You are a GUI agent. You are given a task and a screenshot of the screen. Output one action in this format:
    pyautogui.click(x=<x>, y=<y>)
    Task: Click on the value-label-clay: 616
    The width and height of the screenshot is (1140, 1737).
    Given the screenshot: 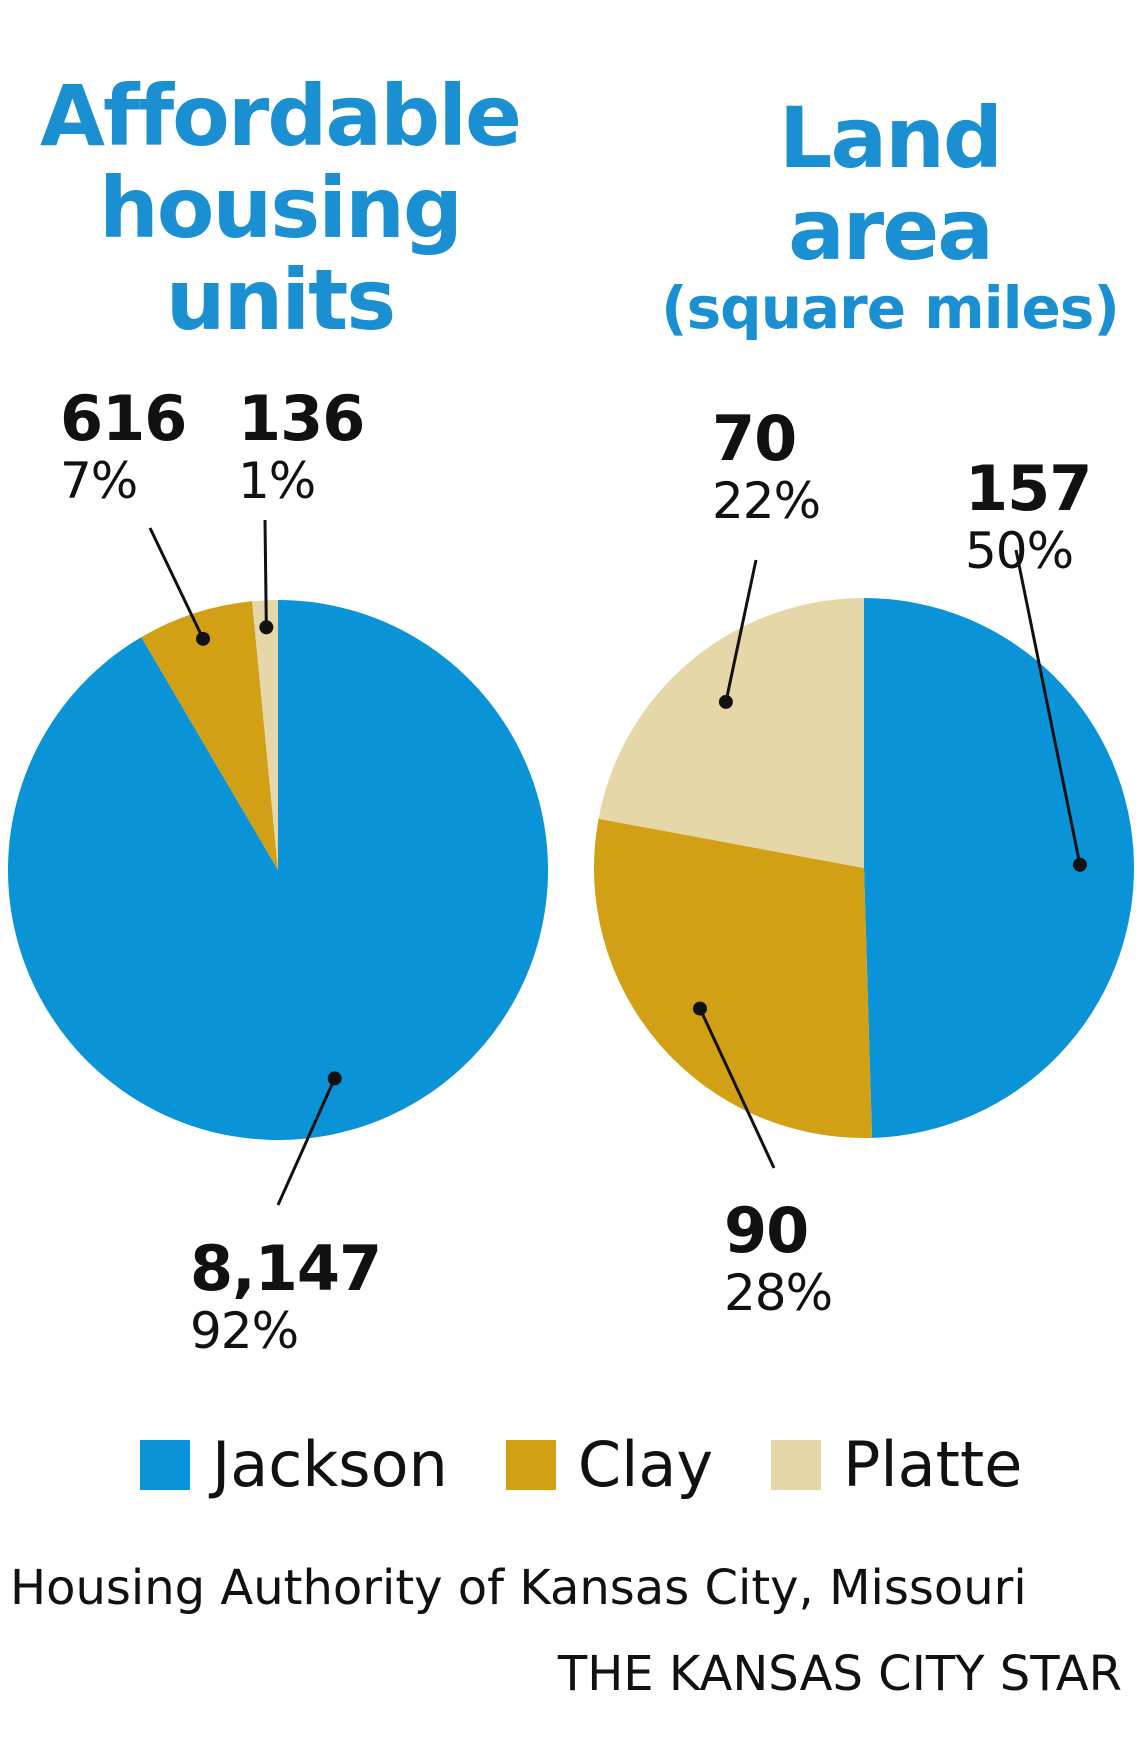 What is the action you would take?
    pyautogui.click(x=123, y=418)
    